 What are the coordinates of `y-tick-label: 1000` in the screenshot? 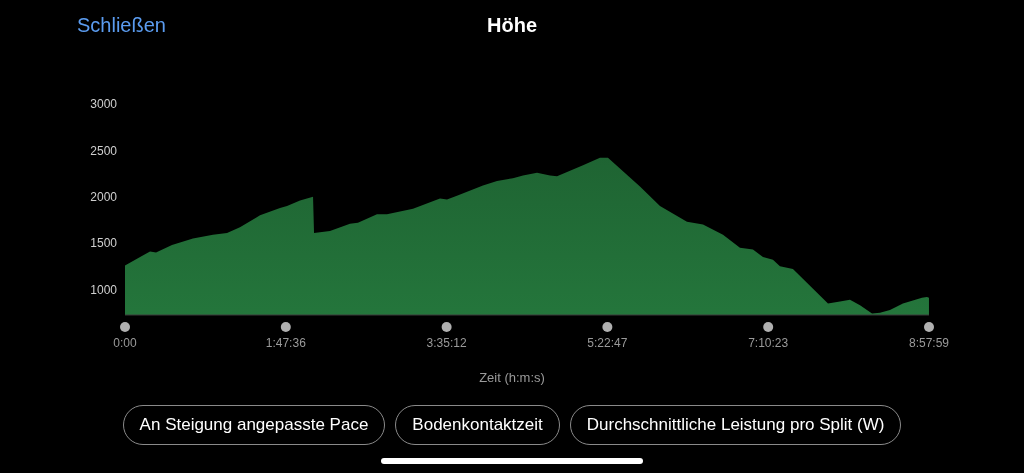 It's located at (104, 289).